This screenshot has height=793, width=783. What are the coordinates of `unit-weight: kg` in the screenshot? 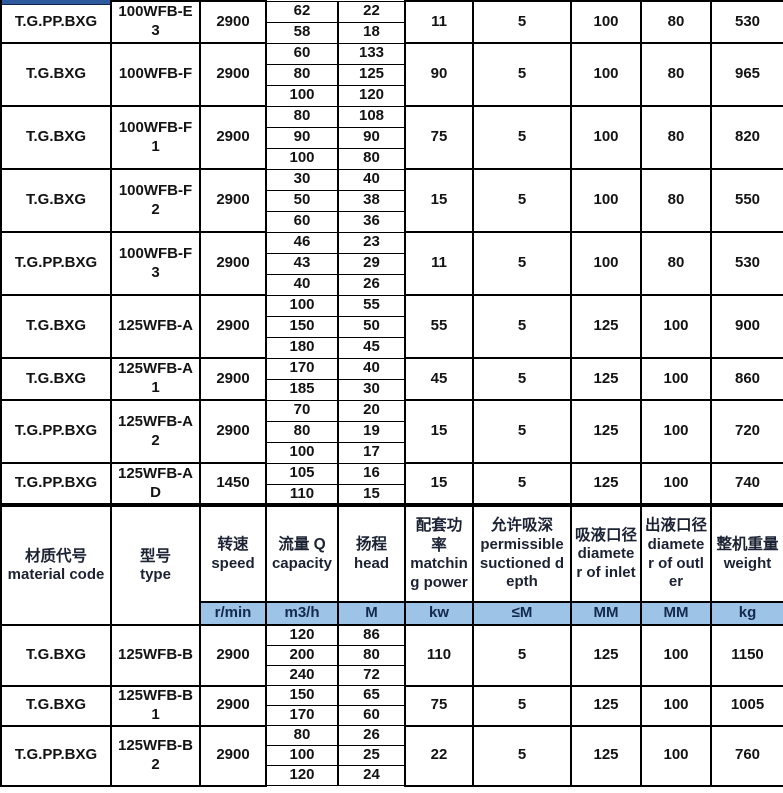 It's located at (746, 614).